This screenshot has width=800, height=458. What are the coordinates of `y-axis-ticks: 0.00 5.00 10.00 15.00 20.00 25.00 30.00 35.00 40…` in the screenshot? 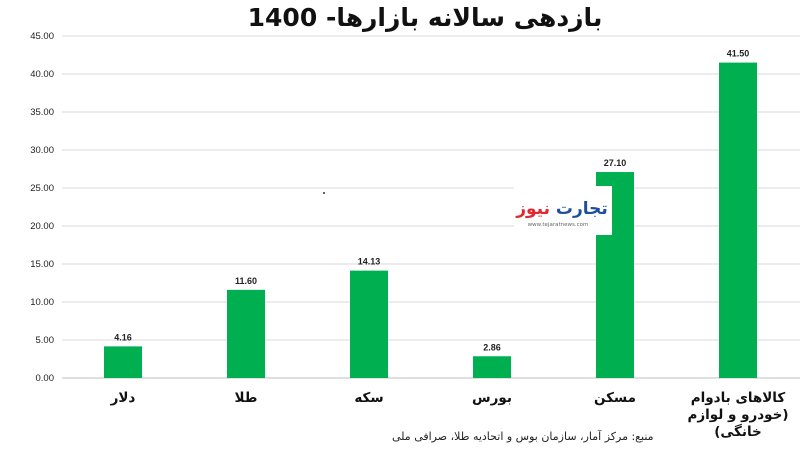 It's located at (42, 207).